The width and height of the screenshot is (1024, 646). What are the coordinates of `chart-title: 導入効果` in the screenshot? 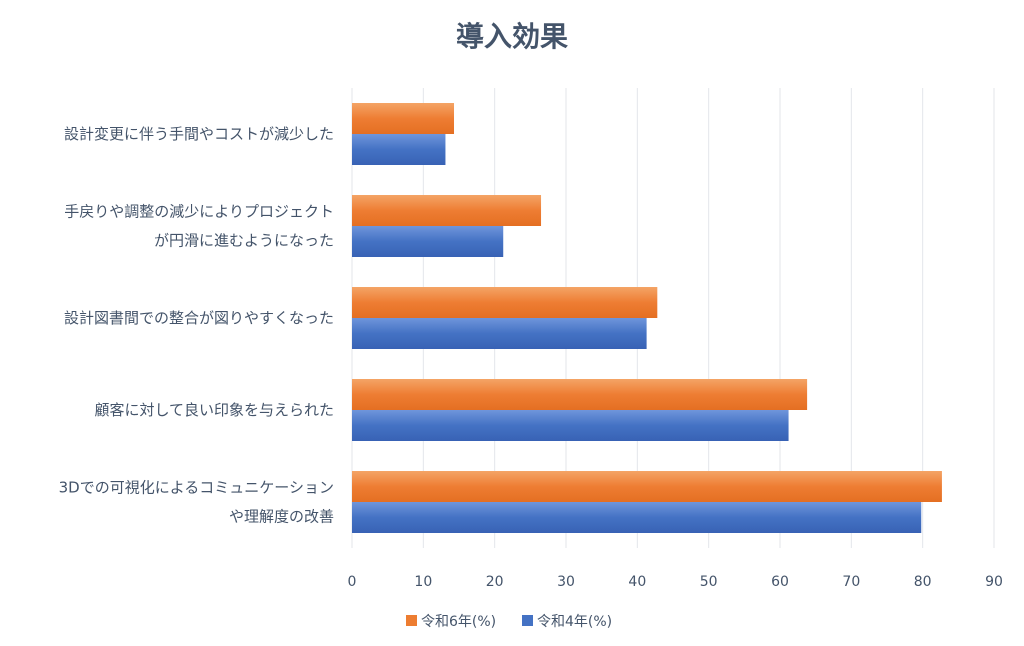 It's located at (512, 36).